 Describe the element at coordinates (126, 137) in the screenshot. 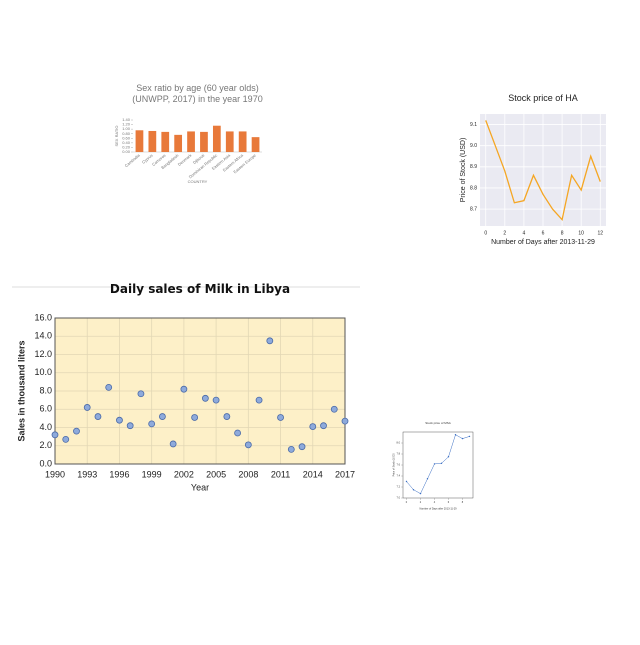

I see `y-tick-label: 0.60` at that location.